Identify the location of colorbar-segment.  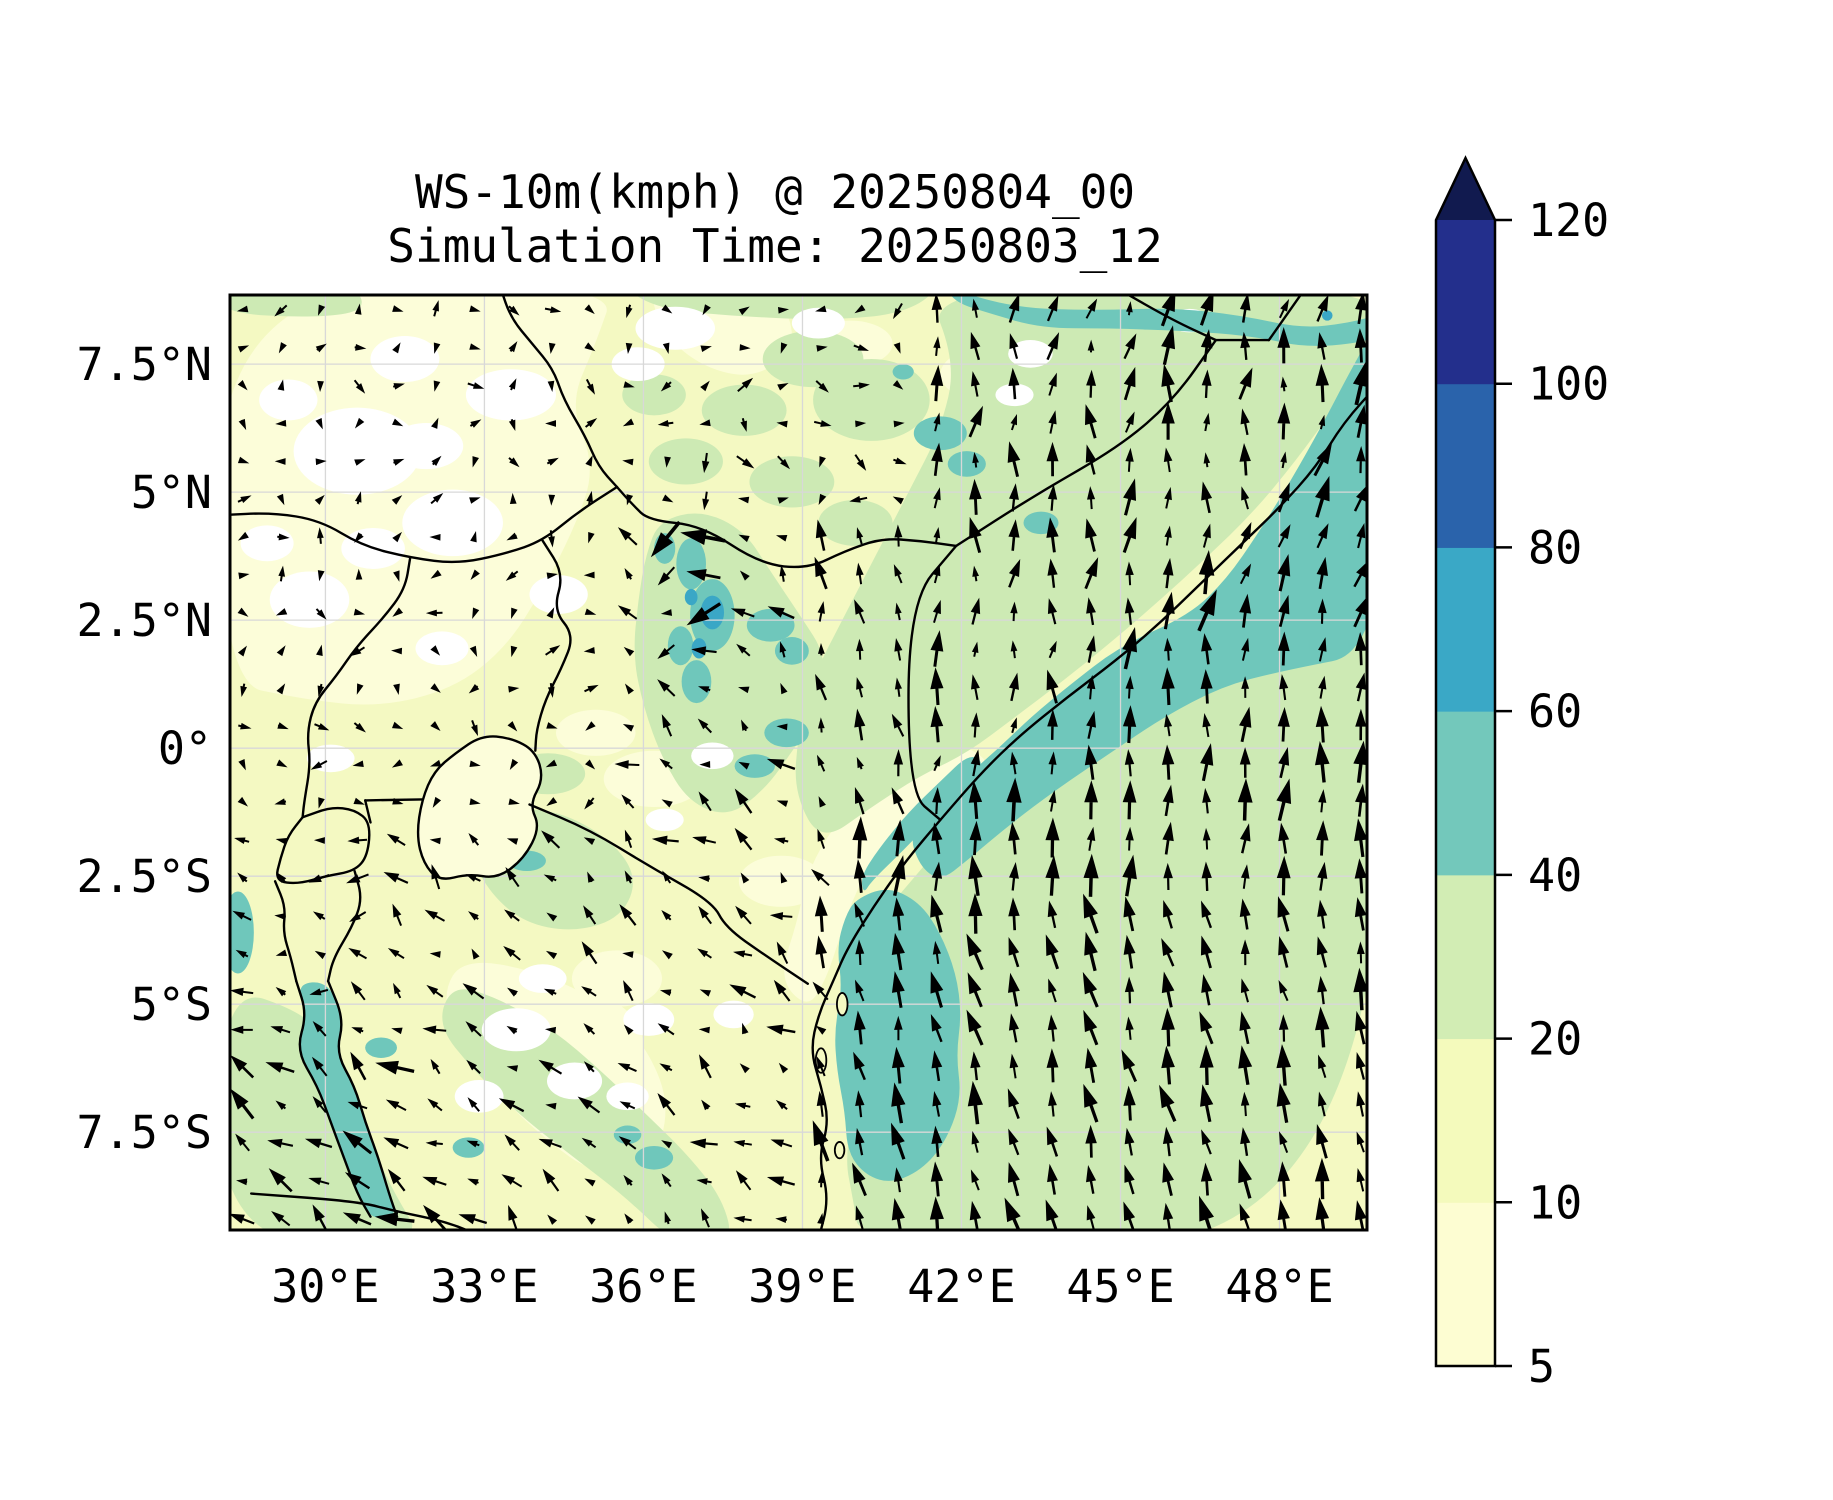
(1465, 629).